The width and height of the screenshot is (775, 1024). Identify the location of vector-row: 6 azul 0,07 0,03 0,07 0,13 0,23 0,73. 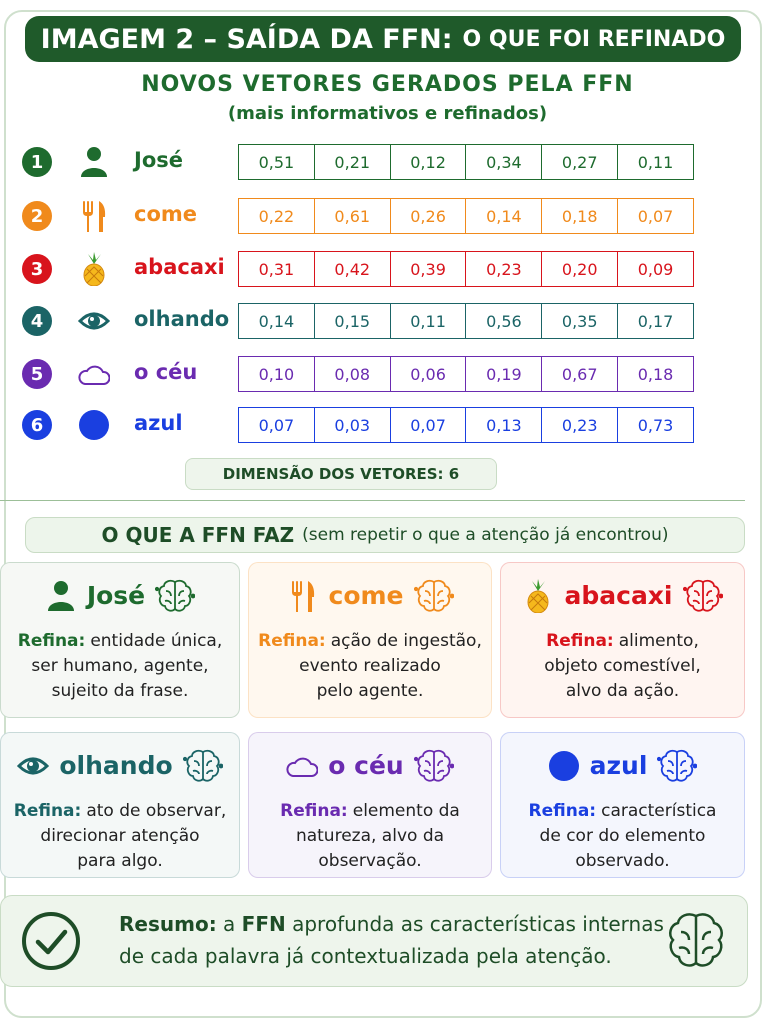
(362, 425).